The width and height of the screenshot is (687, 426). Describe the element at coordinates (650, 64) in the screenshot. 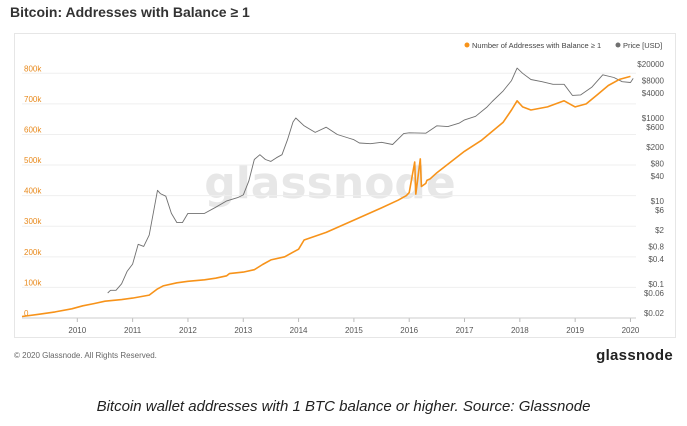

I see `right-tick-label: $20000` at that location.